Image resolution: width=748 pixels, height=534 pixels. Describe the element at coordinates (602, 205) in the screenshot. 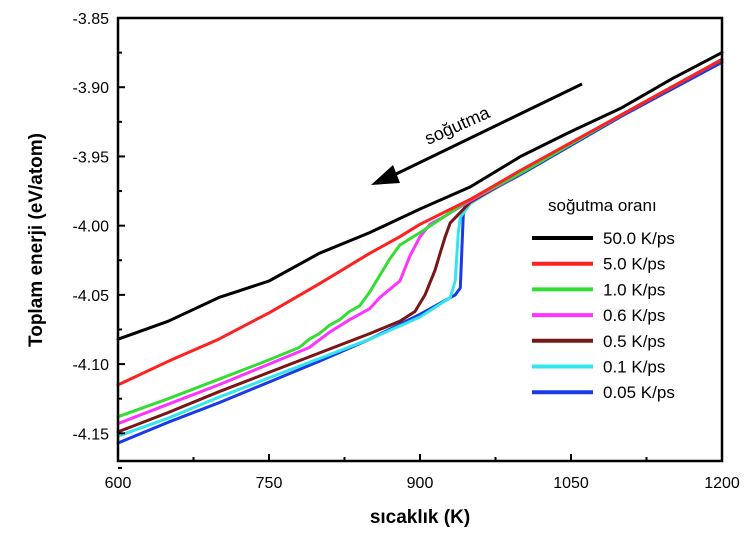

I see `legend-title: soğutma oranı` at that location.